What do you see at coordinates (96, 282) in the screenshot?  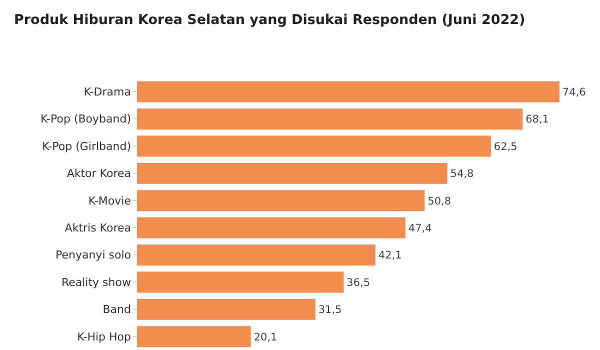 I see `y-tick-label: Reality show` at bounding box center [96, 282].